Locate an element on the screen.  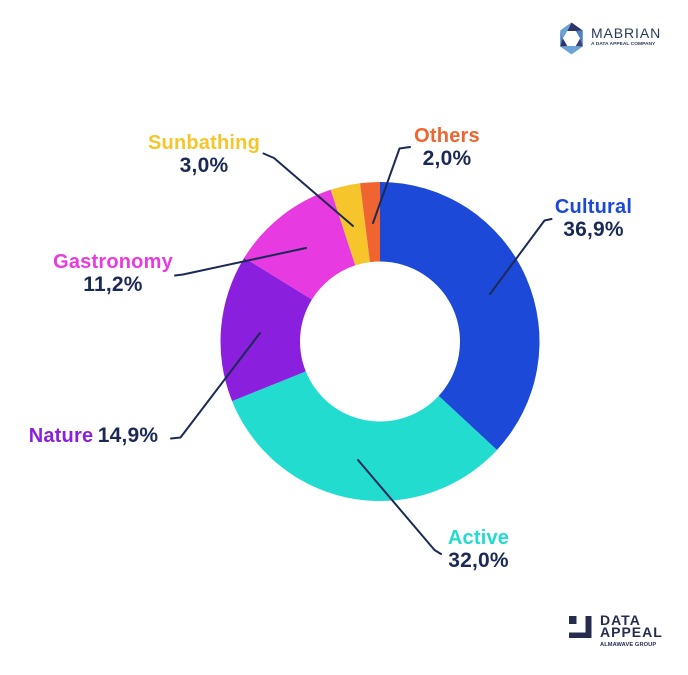
leader-line-gastronomy is located at coordinates (240, 262).